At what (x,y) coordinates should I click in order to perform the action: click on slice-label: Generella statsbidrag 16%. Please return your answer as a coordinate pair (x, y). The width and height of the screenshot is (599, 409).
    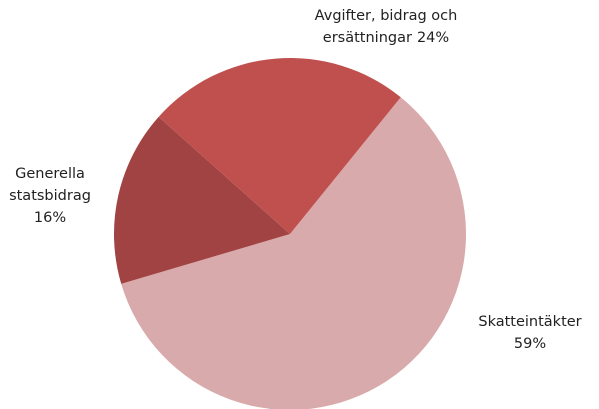
    Looking at the image, I should click on (50, 196).